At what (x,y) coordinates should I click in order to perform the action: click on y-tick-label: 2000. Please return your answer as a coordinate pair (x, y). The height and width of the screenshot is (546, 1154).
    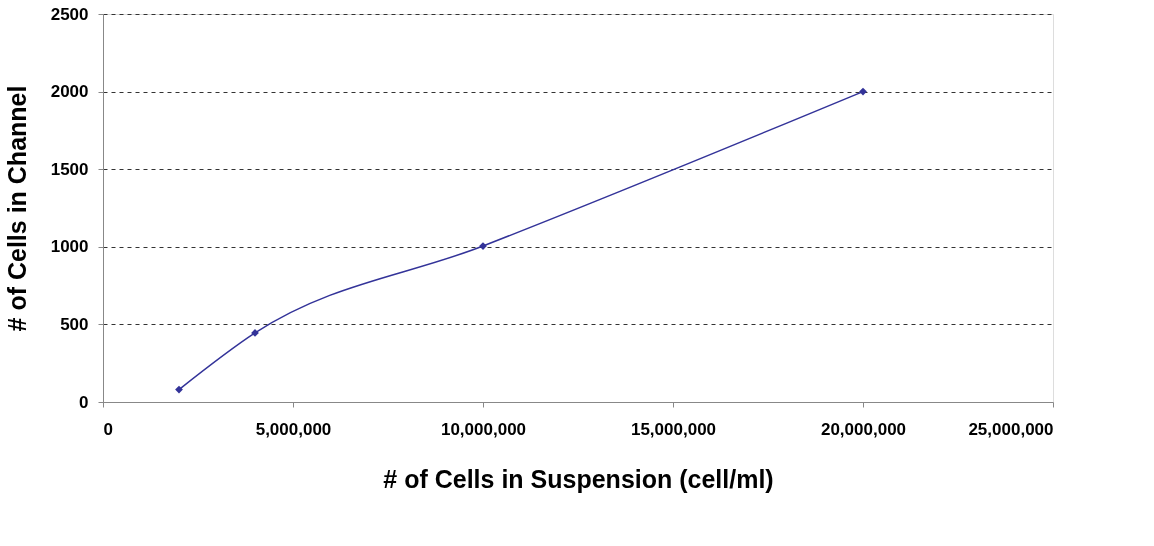
    Looking at the image, I should click on (69, 92).